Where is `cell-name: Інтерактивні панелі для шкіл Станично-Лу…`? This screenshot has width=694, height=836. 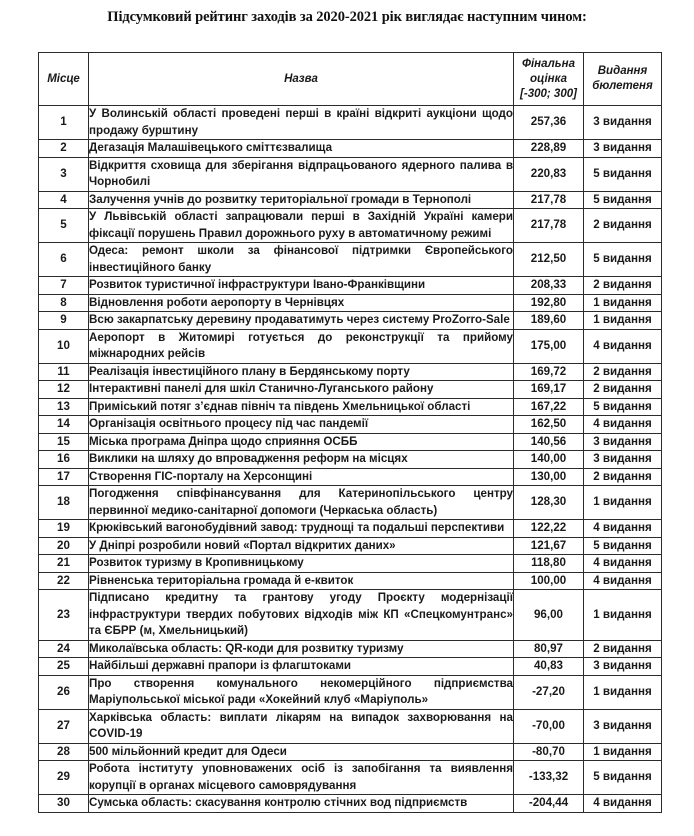 cell-name: Інтерактивні панелі для шкіл Станично-Лу… is located at coordinates (301, 389).